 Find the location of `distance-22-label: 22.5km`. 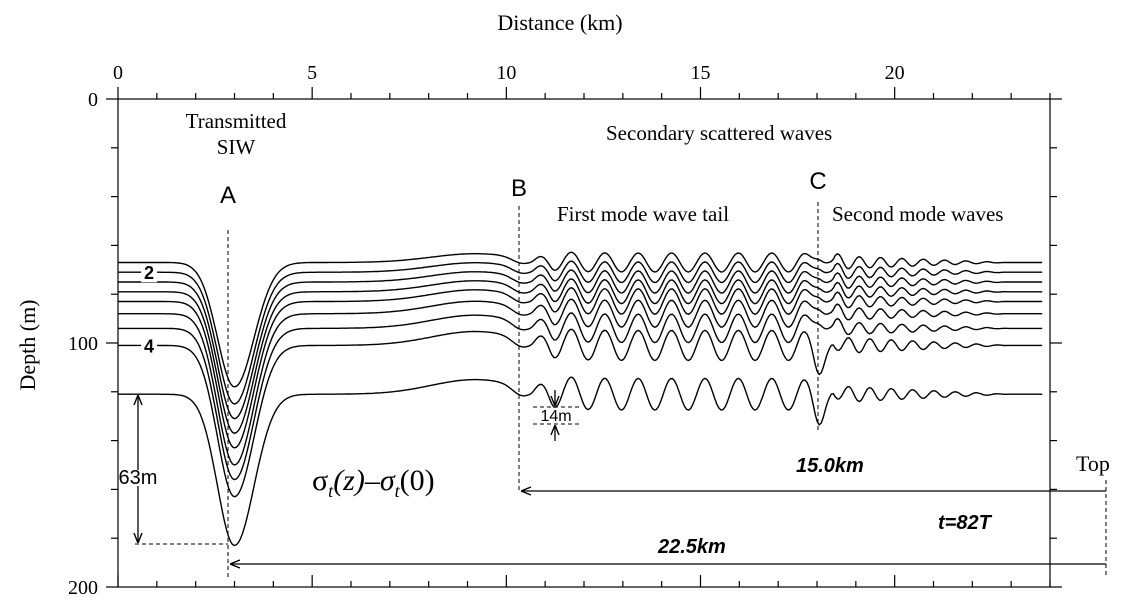

distance-22-label: 22.5km is located at coordinates (691, 547).